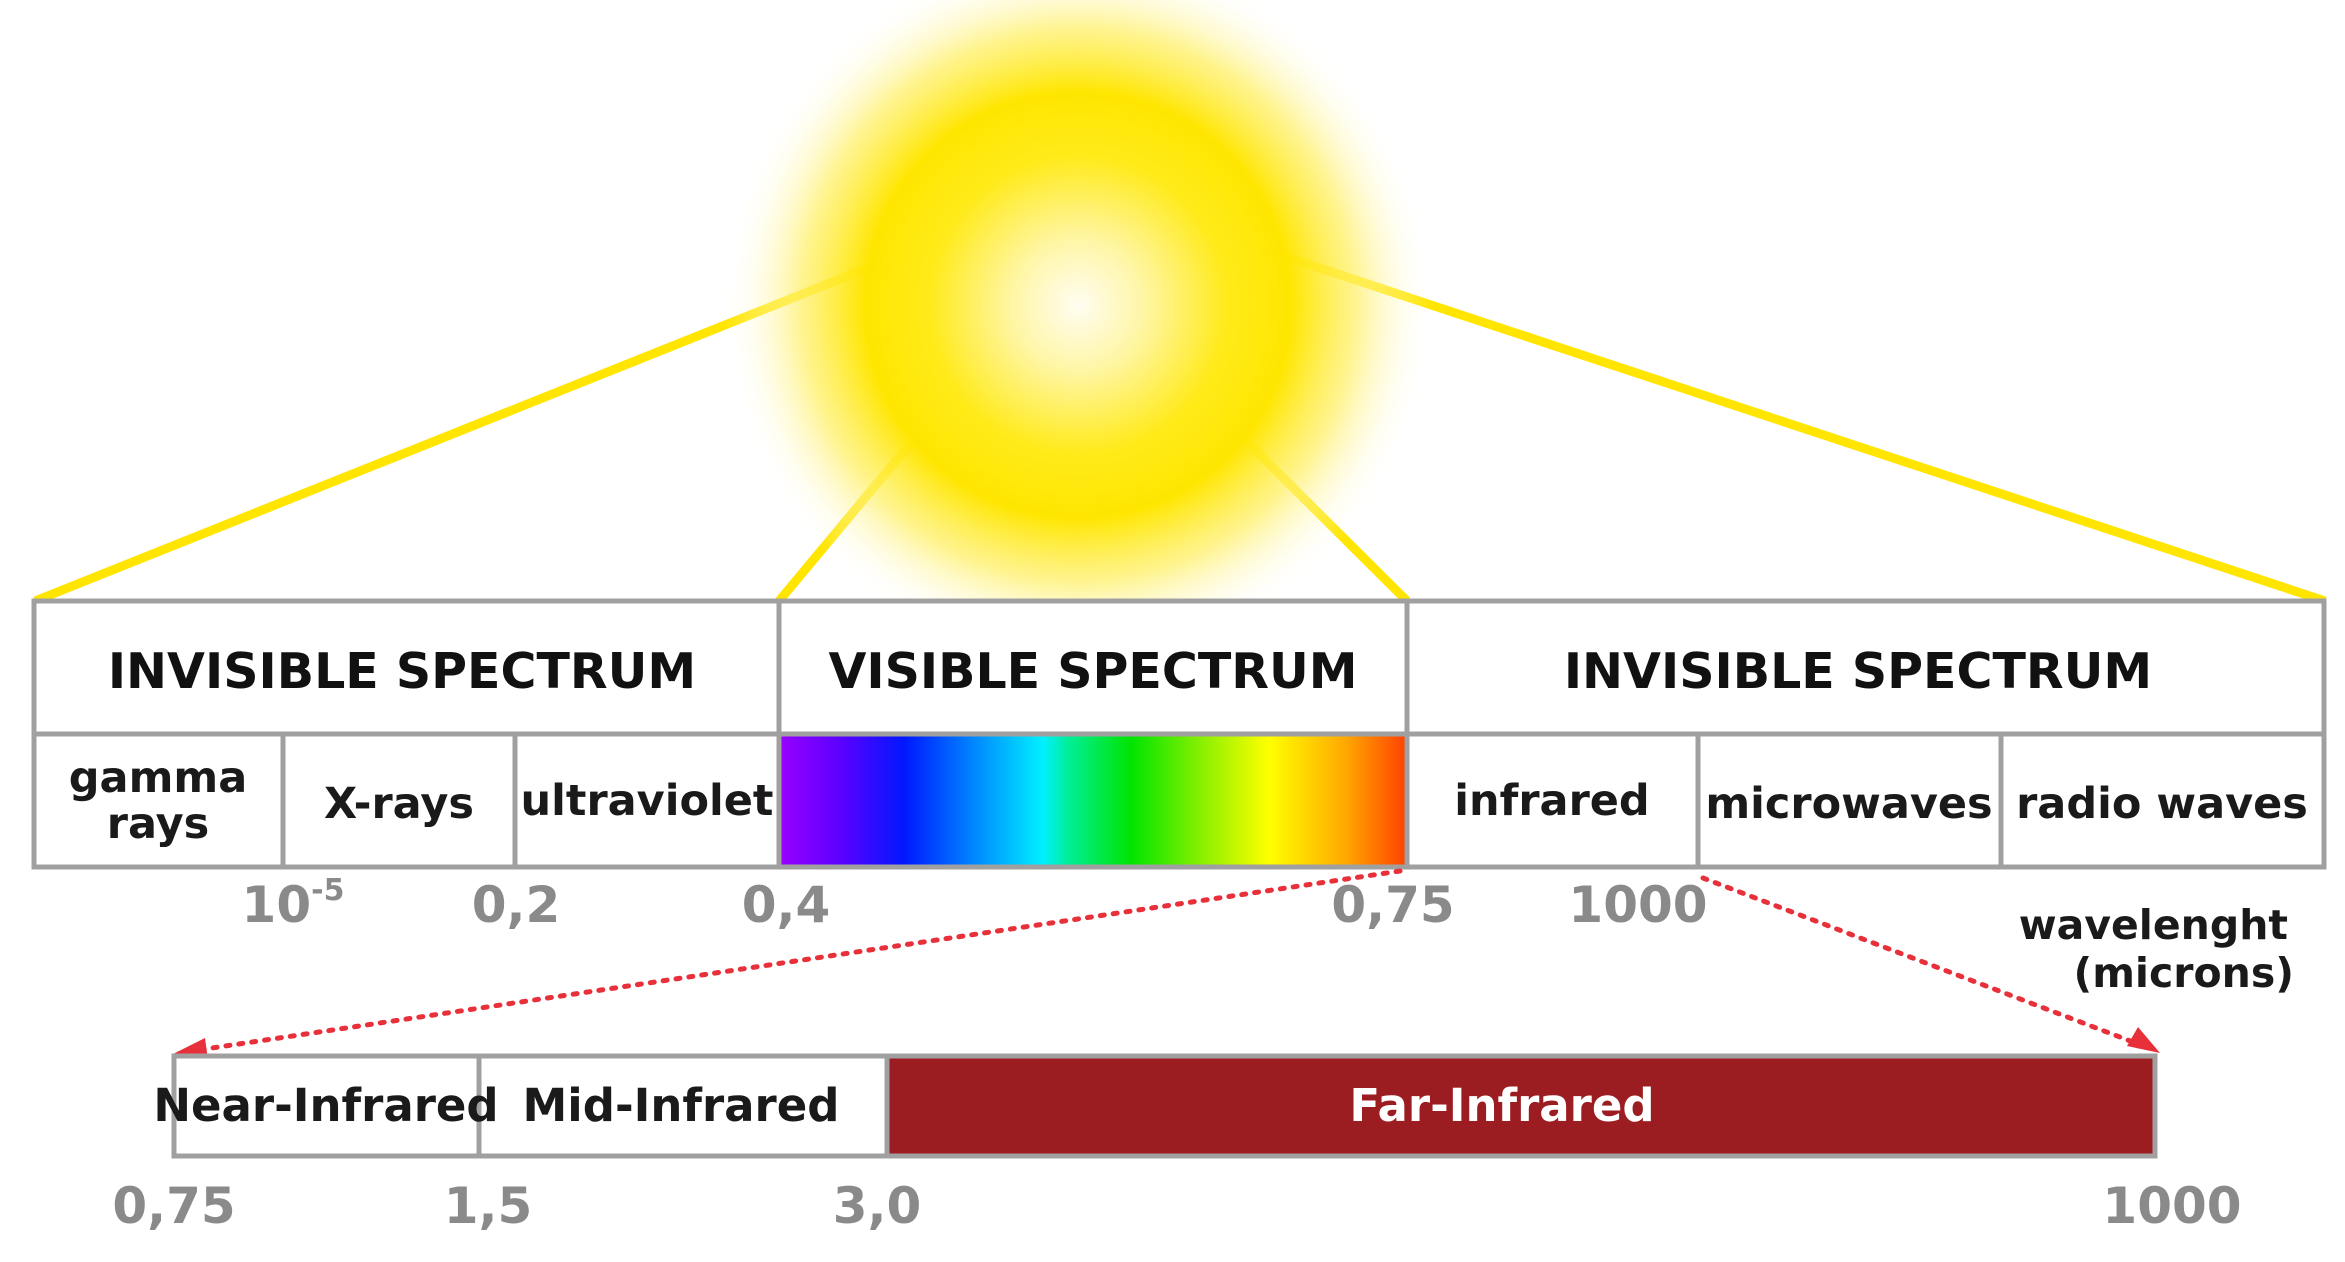 Image resolution: width=2345 pixels, height=1262 pixels. Describe the element at coordinates (1551, 801) in the screenshot. I see `infrared-label: infrared` at that location.